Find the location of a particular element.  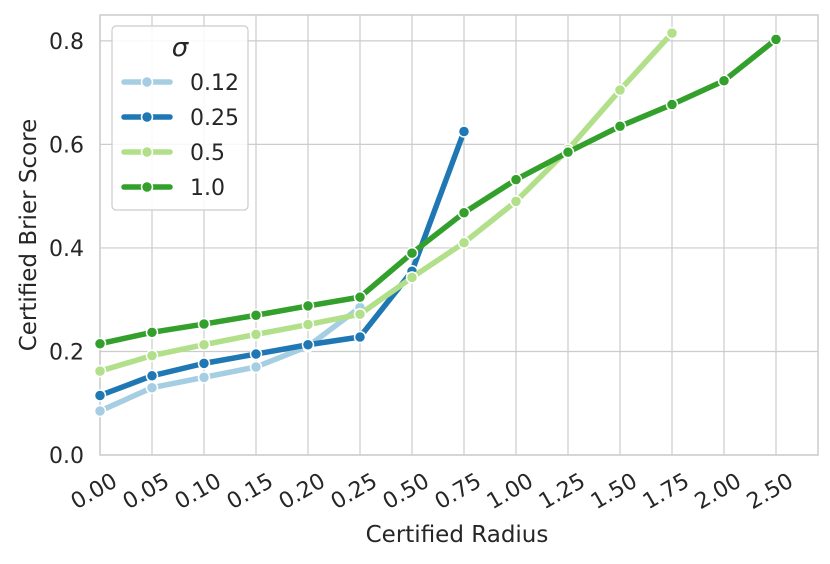

legend-item: 1.0 is located at coordinates (173, 188).